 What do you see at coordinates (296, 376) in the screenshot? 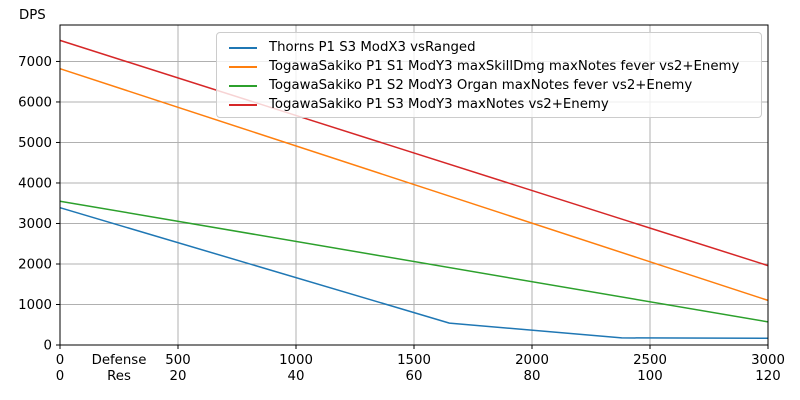
I see `x-tick-label-res: 40` at bounding box center [296, 376].